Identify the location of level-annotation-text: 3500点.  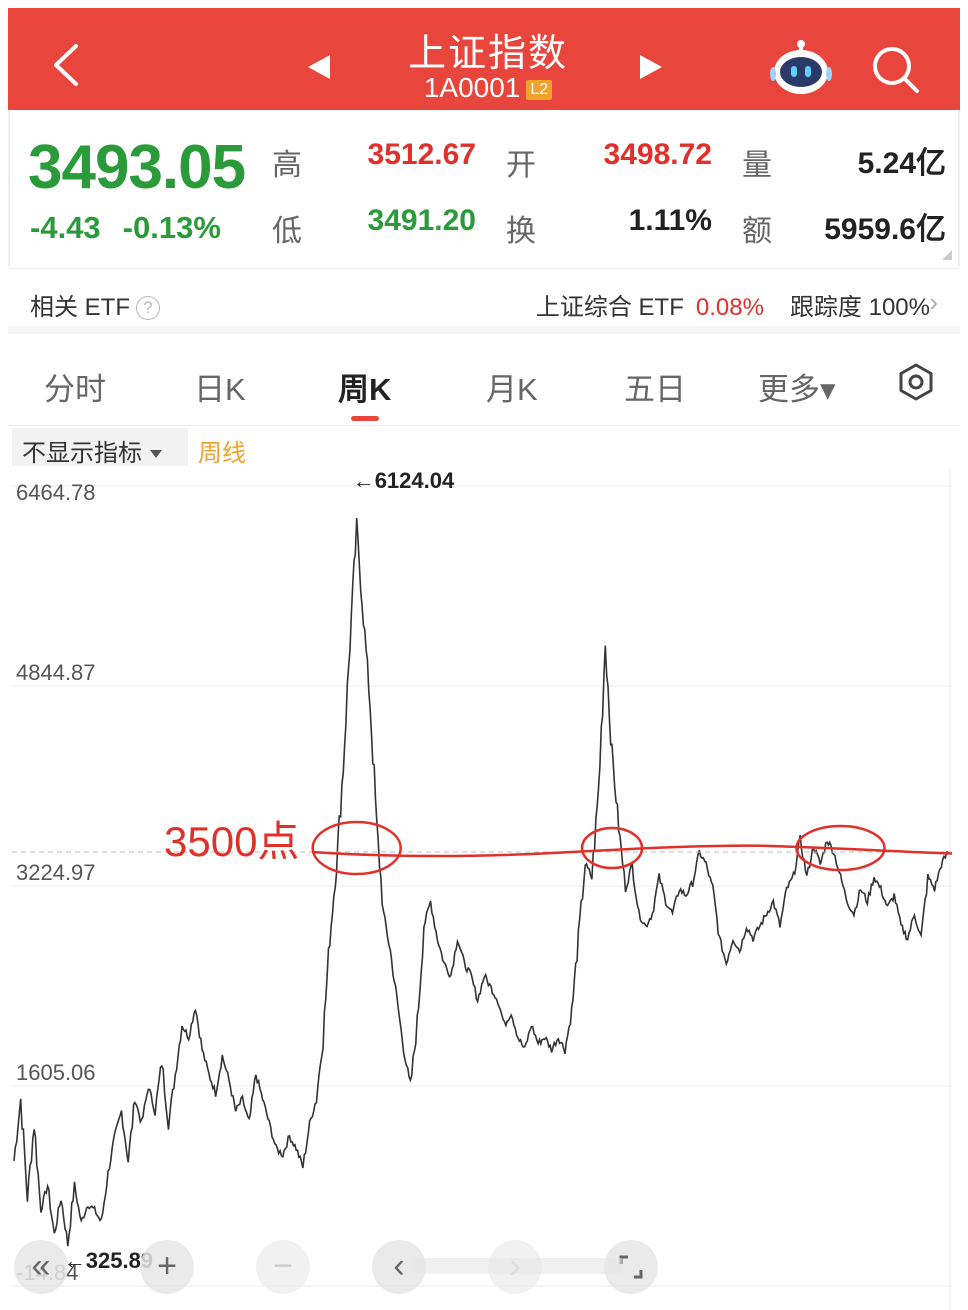
(232, 842).